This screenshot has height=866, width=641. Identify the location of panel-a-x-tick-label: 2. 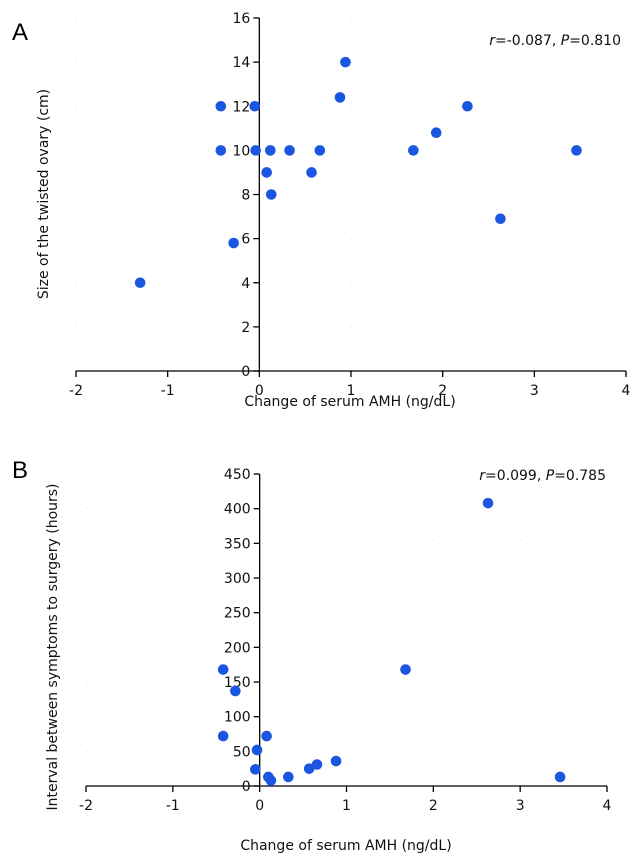
(442, 391).